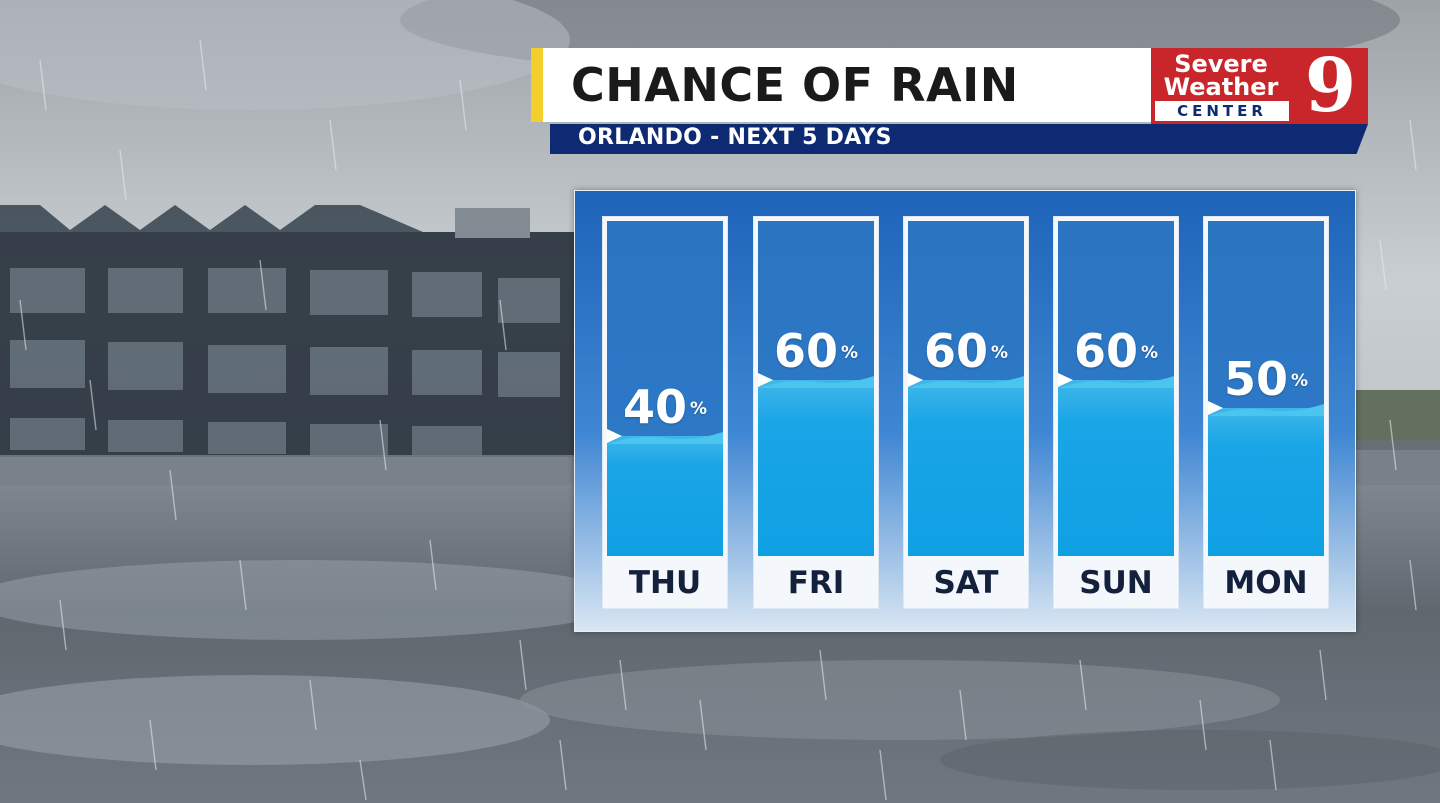 Image resolution: width=1440 pixels, height=803 pixels. What do you see at coordinates (654, 407) in the screenshot?
I see `rain-chance-value: 40` at bounding box center [654, 407].